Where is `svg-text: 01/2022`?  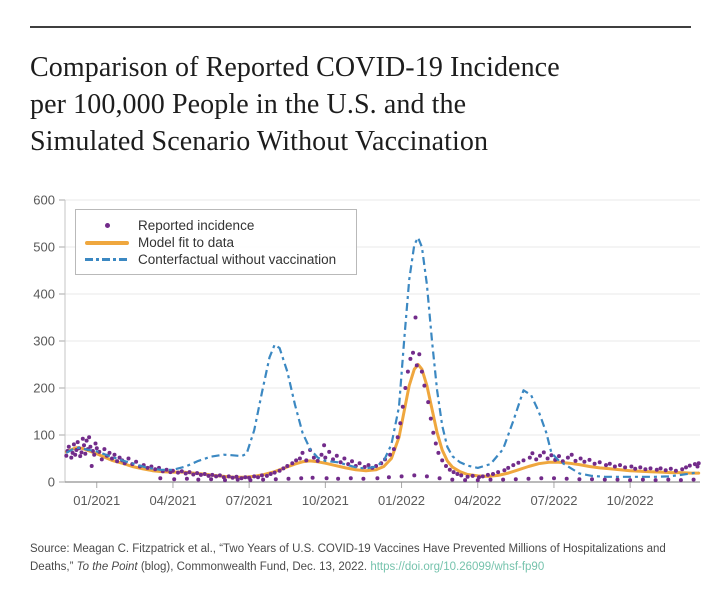
svg-text: 01/2022 is located at coordinates (401, 500).